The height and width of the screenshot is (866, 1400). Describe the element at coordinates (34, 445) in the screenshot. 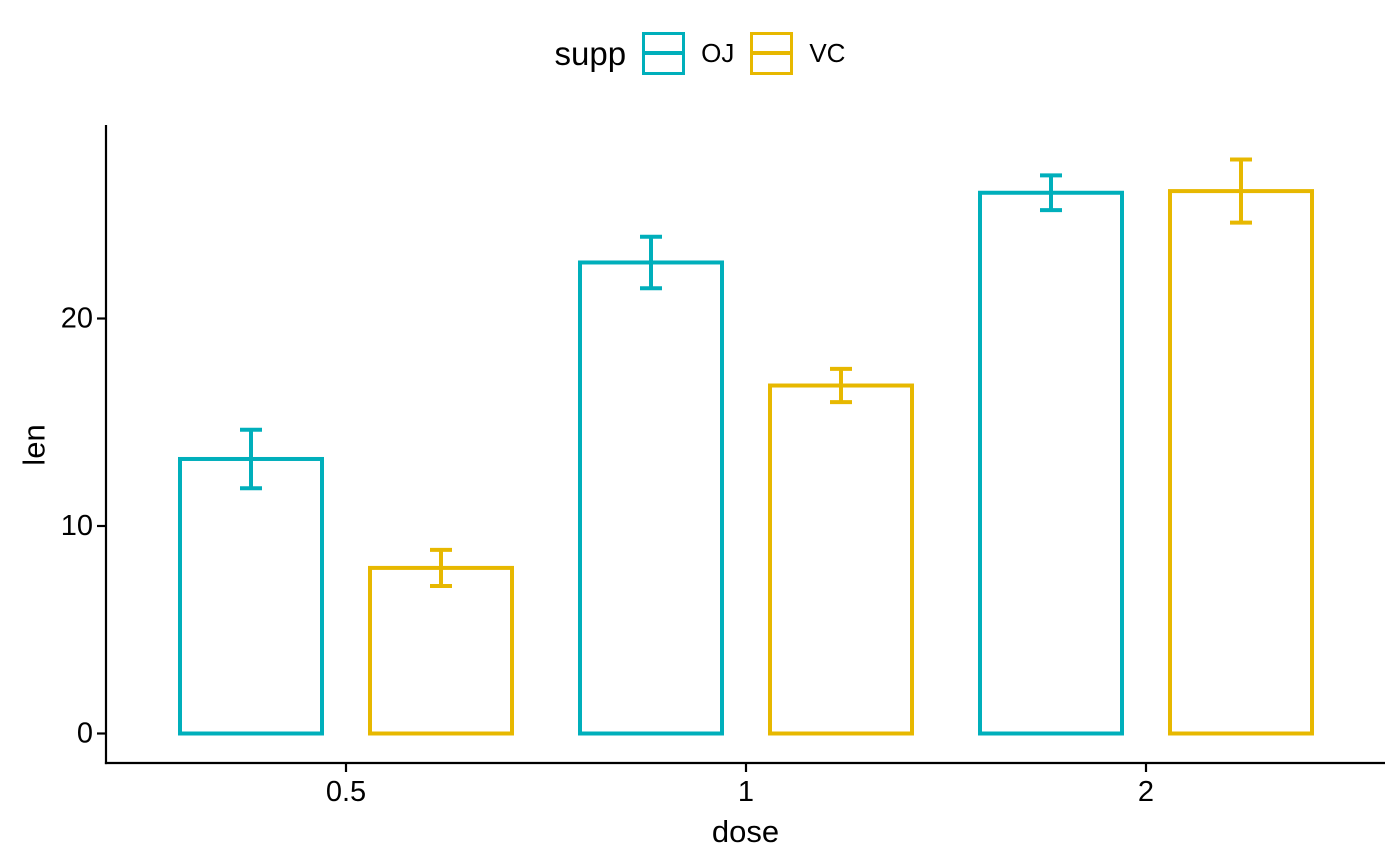

I see `y-axis-title: len` at that location.